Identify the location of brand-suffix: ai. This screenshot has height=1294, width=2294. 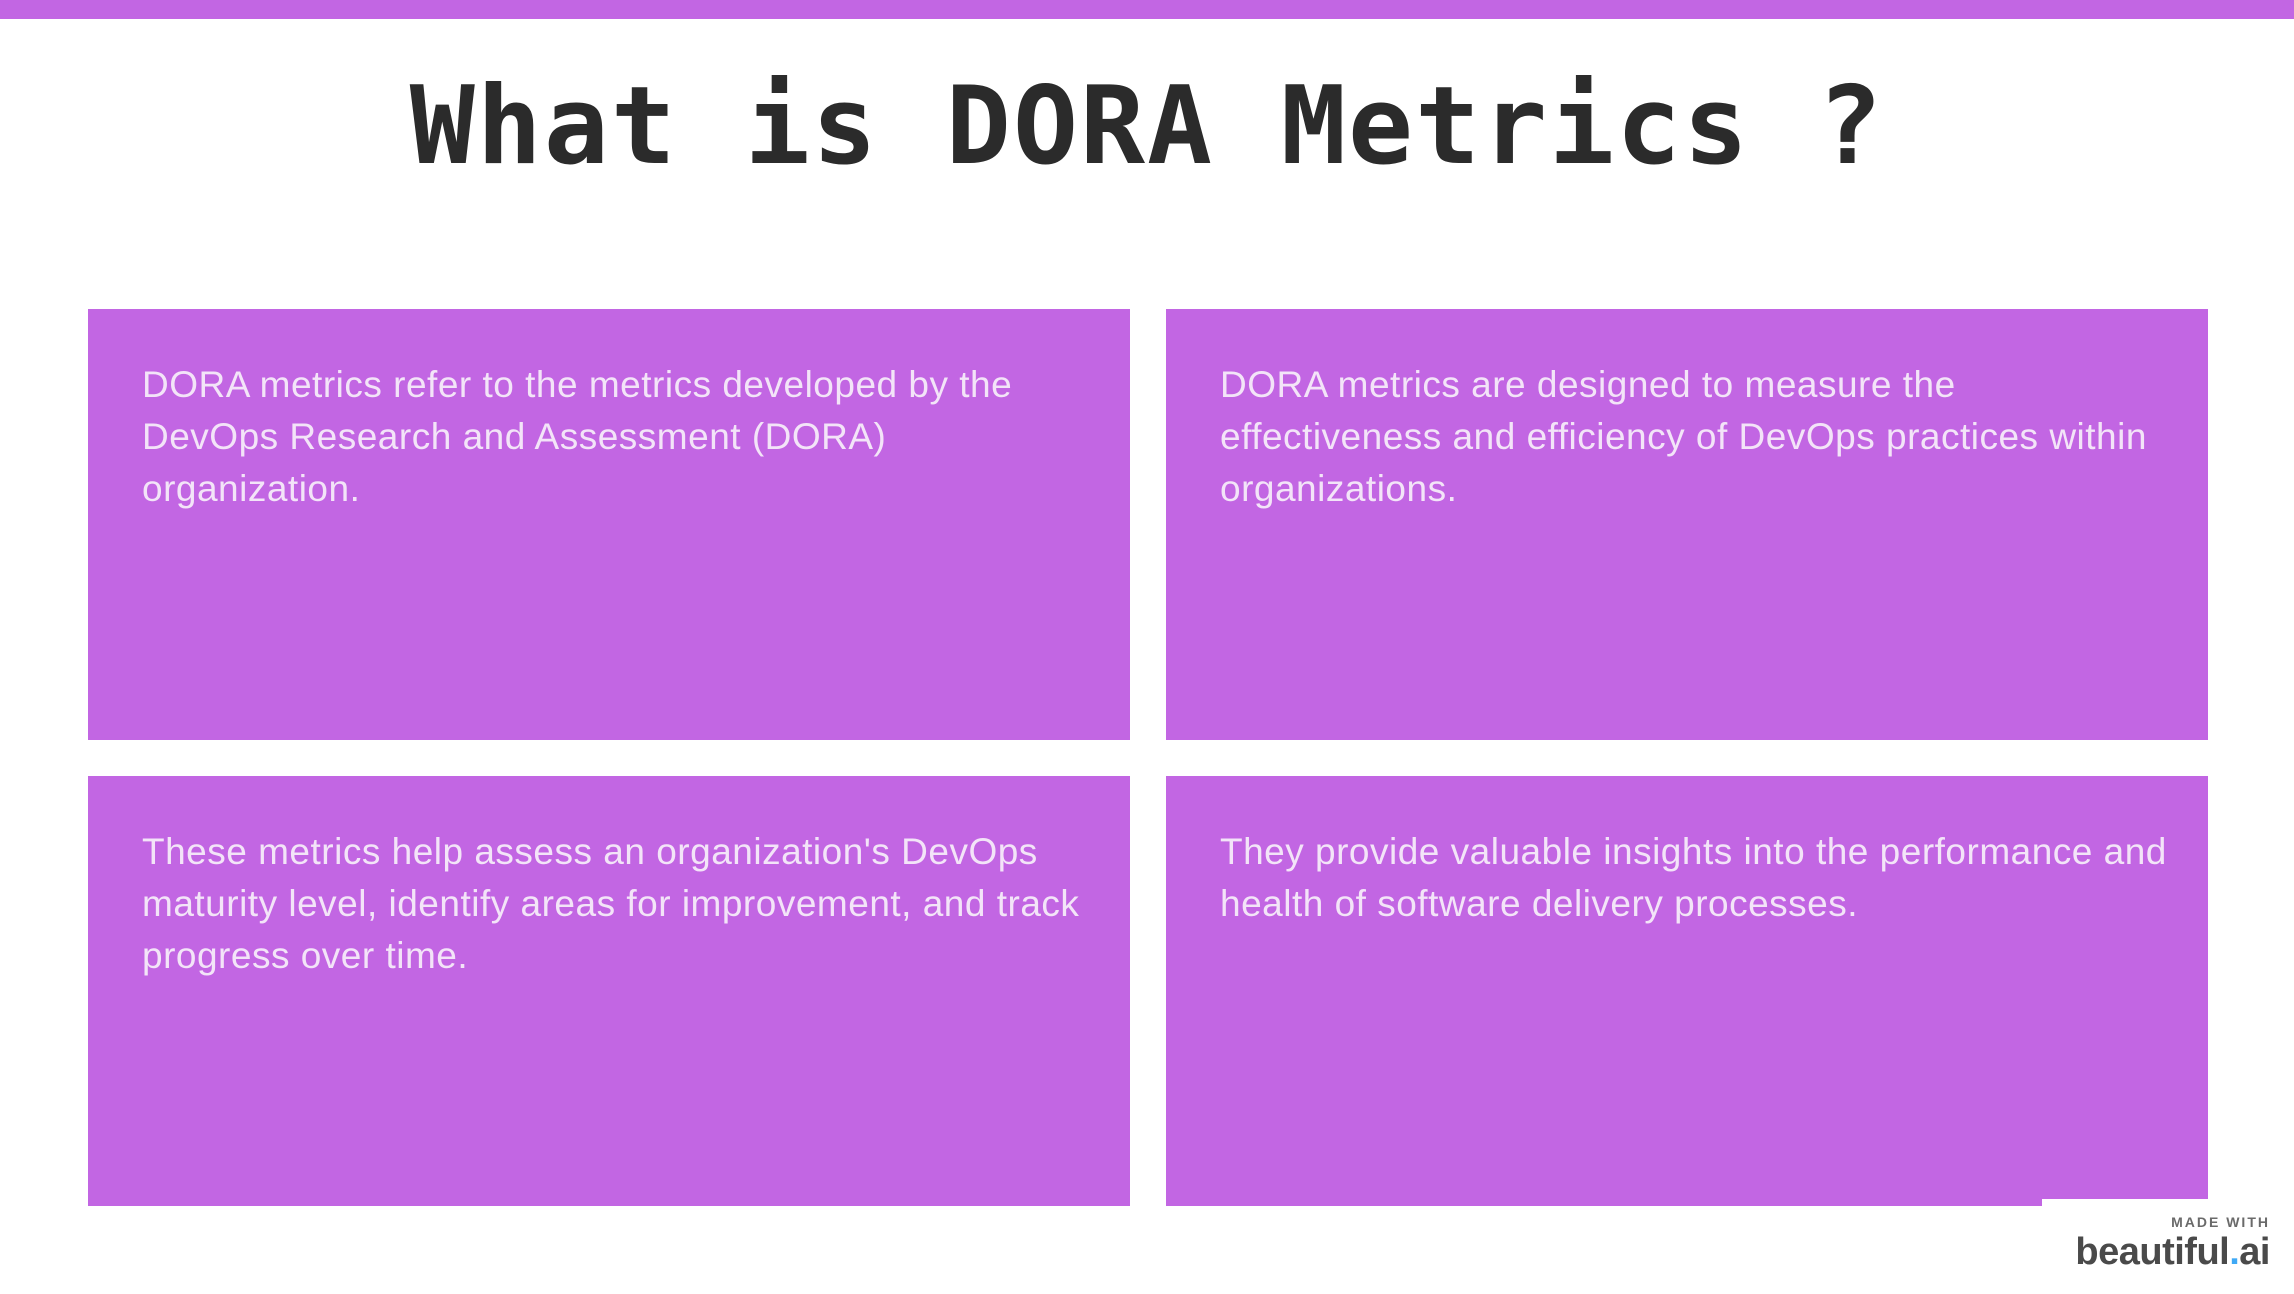
(2254, 1252).